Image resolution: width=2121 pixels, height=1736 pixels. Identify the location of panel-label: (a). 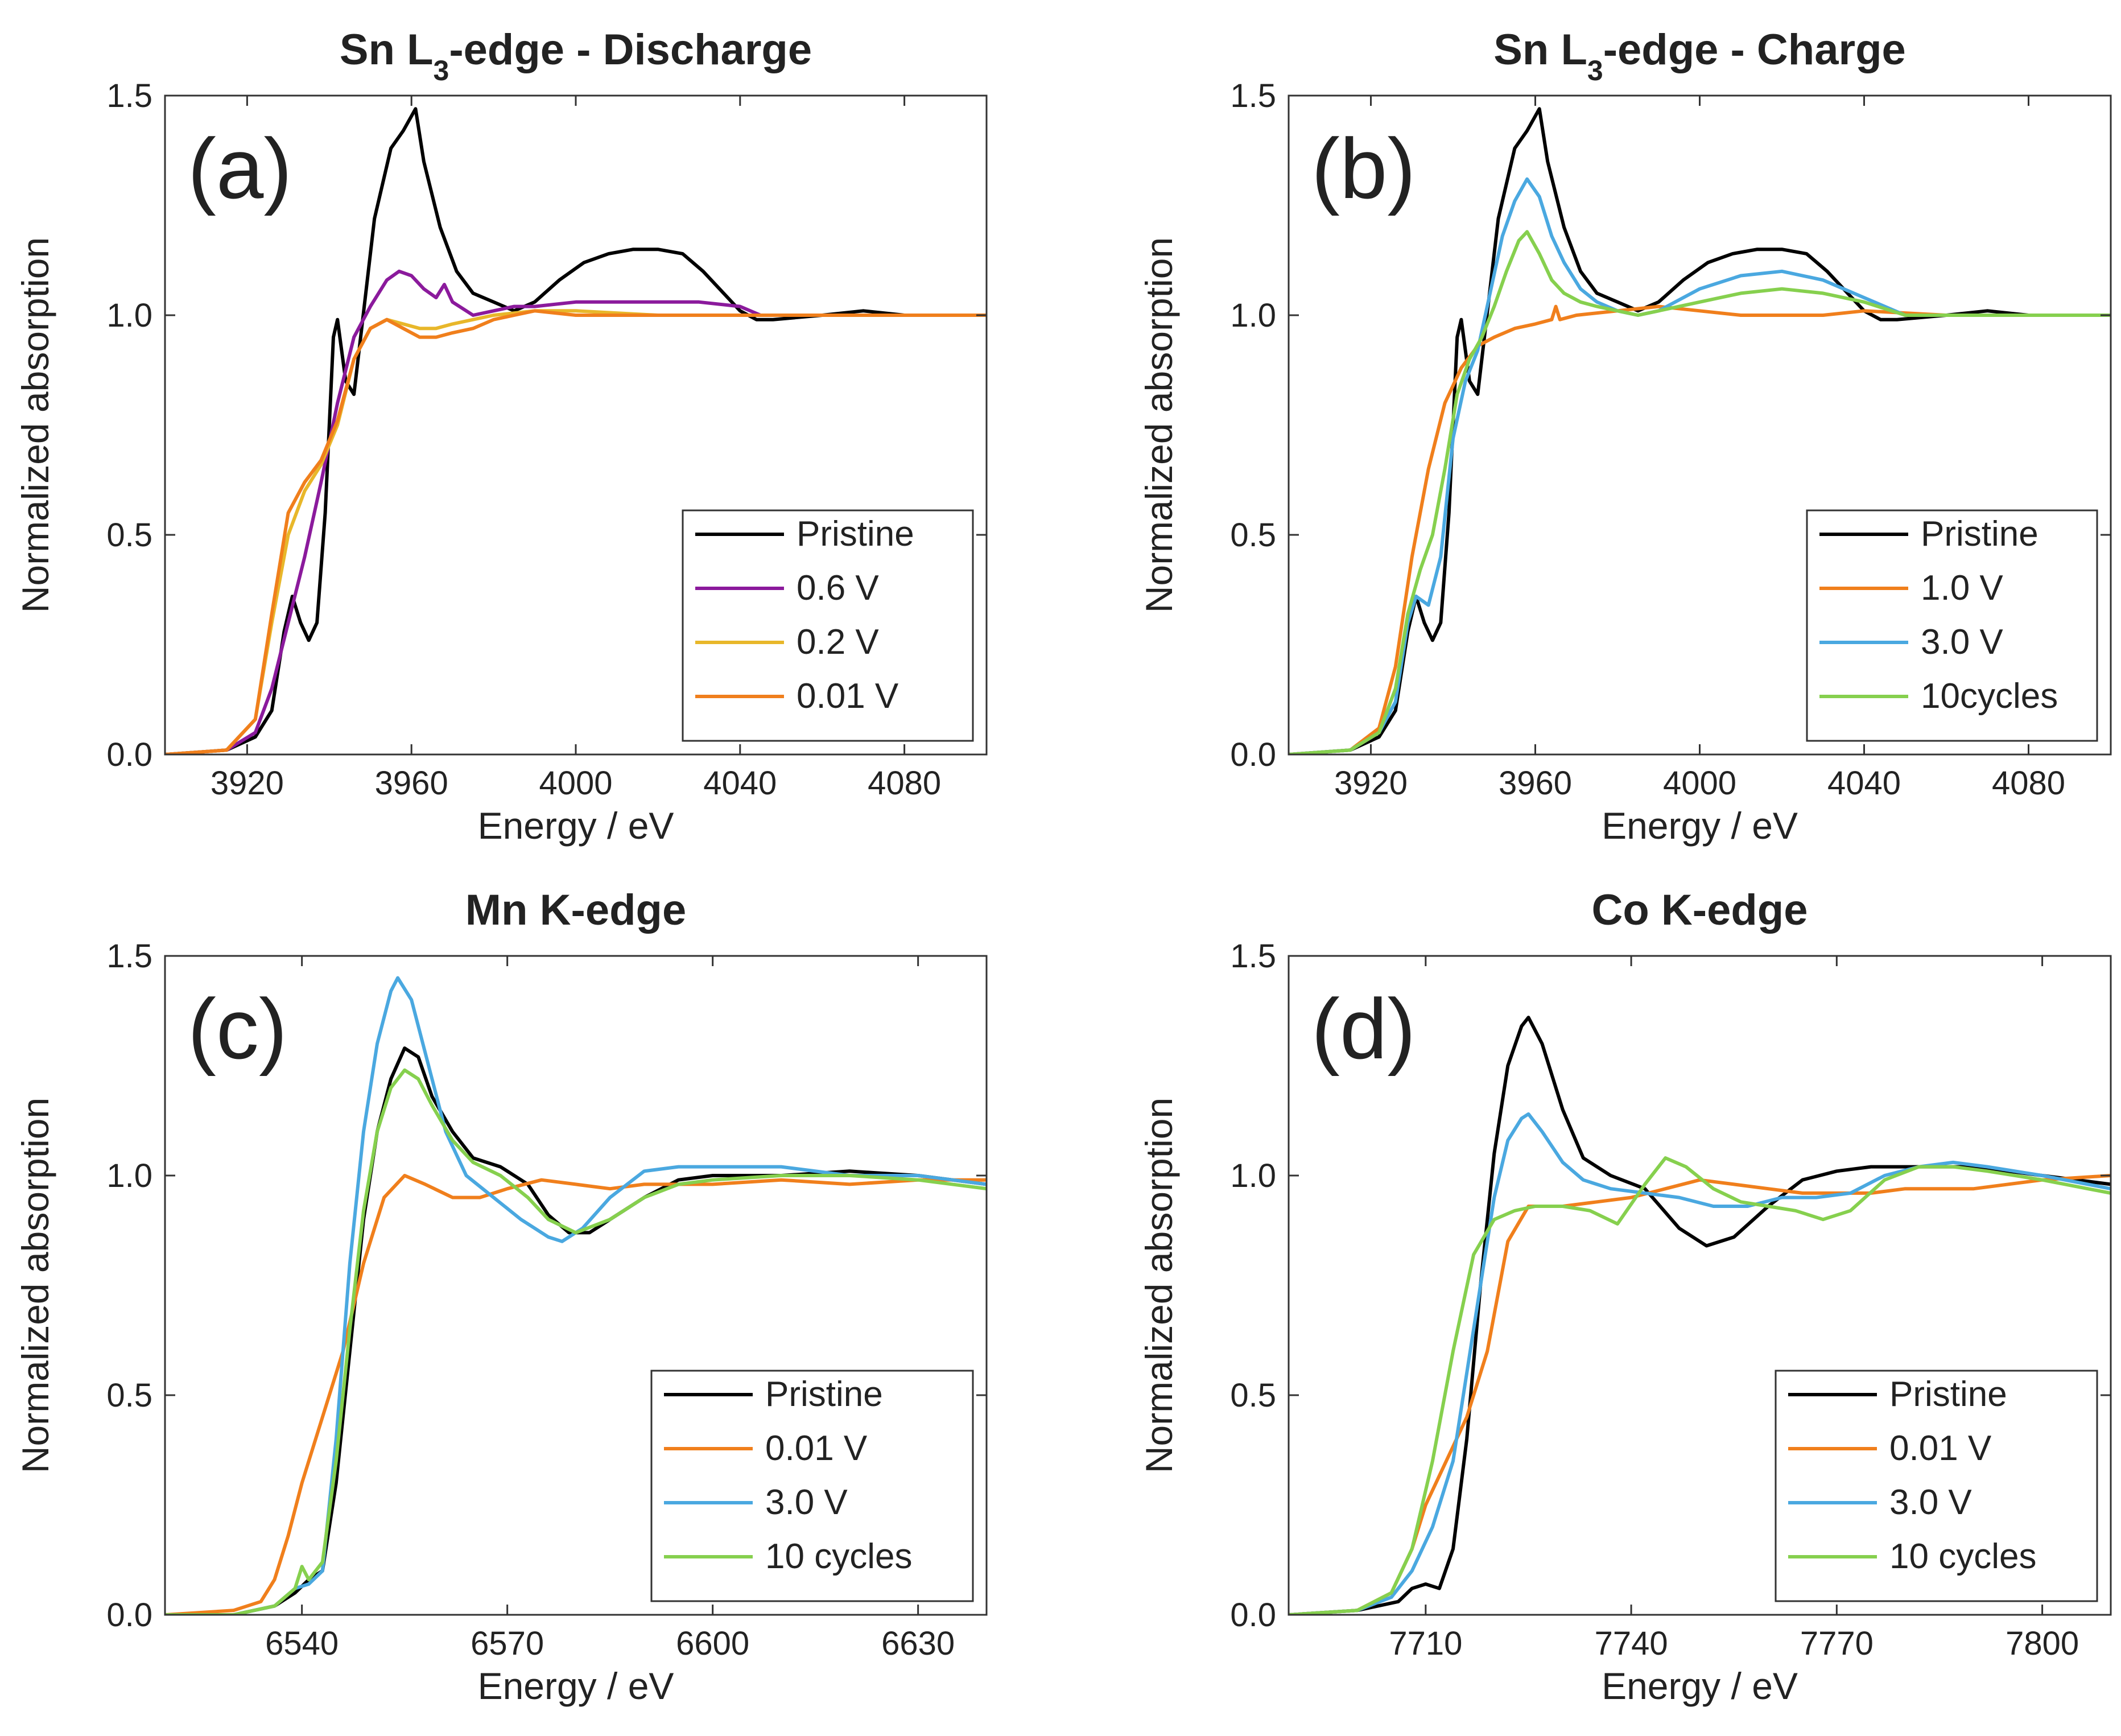
(240, 168).